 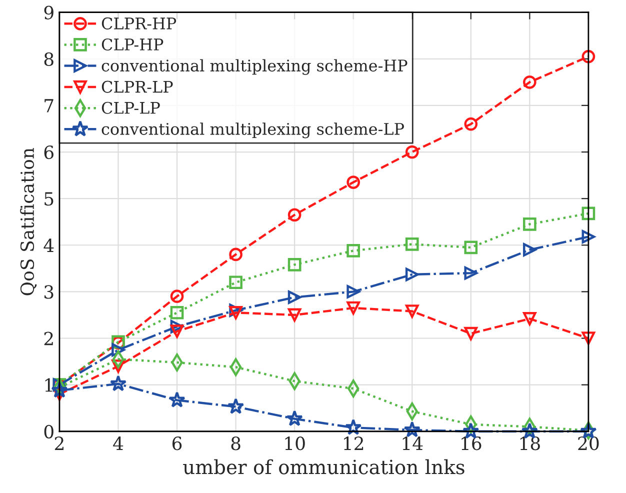 What do you see at coordinates (253, 130) in the screenshot?
I see `legend-label: conventional multiplexing scheme-LP` at bounding box center [253, 130].